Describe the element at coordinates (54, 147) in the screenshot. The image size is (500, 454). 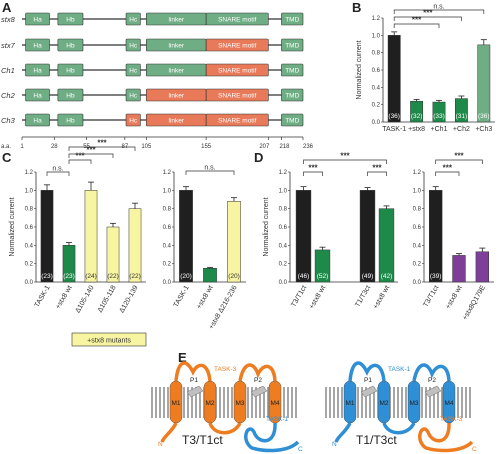
I see `aa-tick-label: 28` at that location.